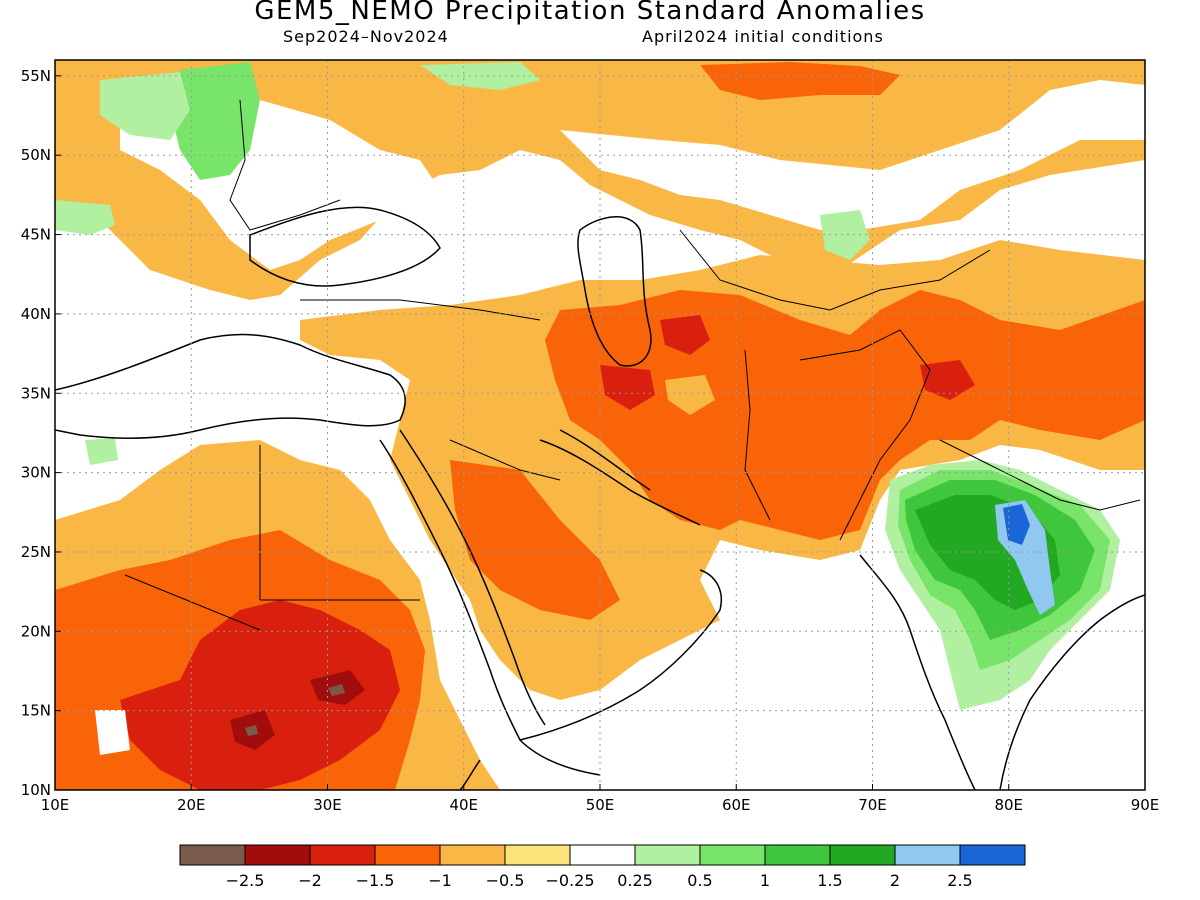  What do you see at coordinates (800, 81) in the screenshot?
I see `anomaly-russia-mid` at bounding box center [800, 81].